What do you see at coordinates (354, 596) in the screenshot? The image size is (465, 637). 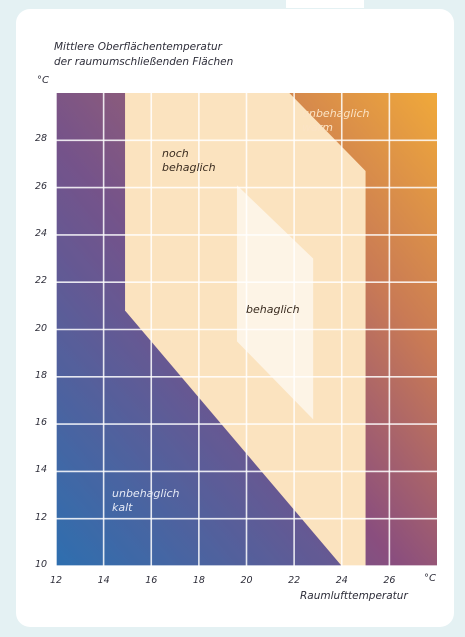 I see `x-axis-label: Raumlufttemperatur` at bounding box center [354, 596].